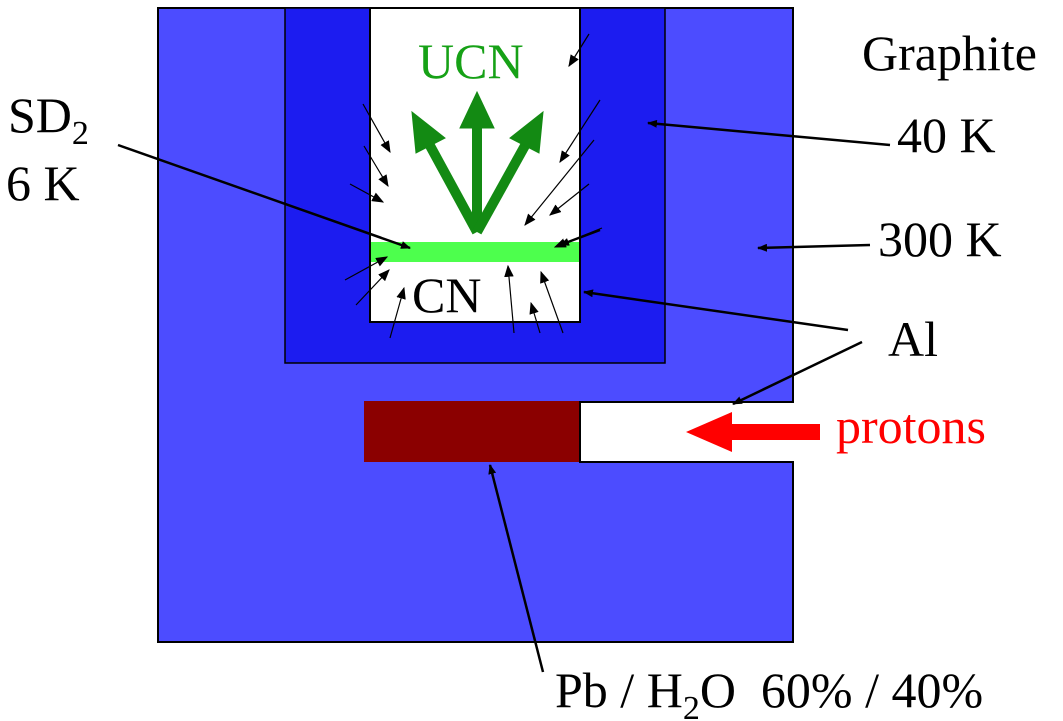 This screenshot has height=721, width=1063. I want to click on spallation-target, so click(471, 431).